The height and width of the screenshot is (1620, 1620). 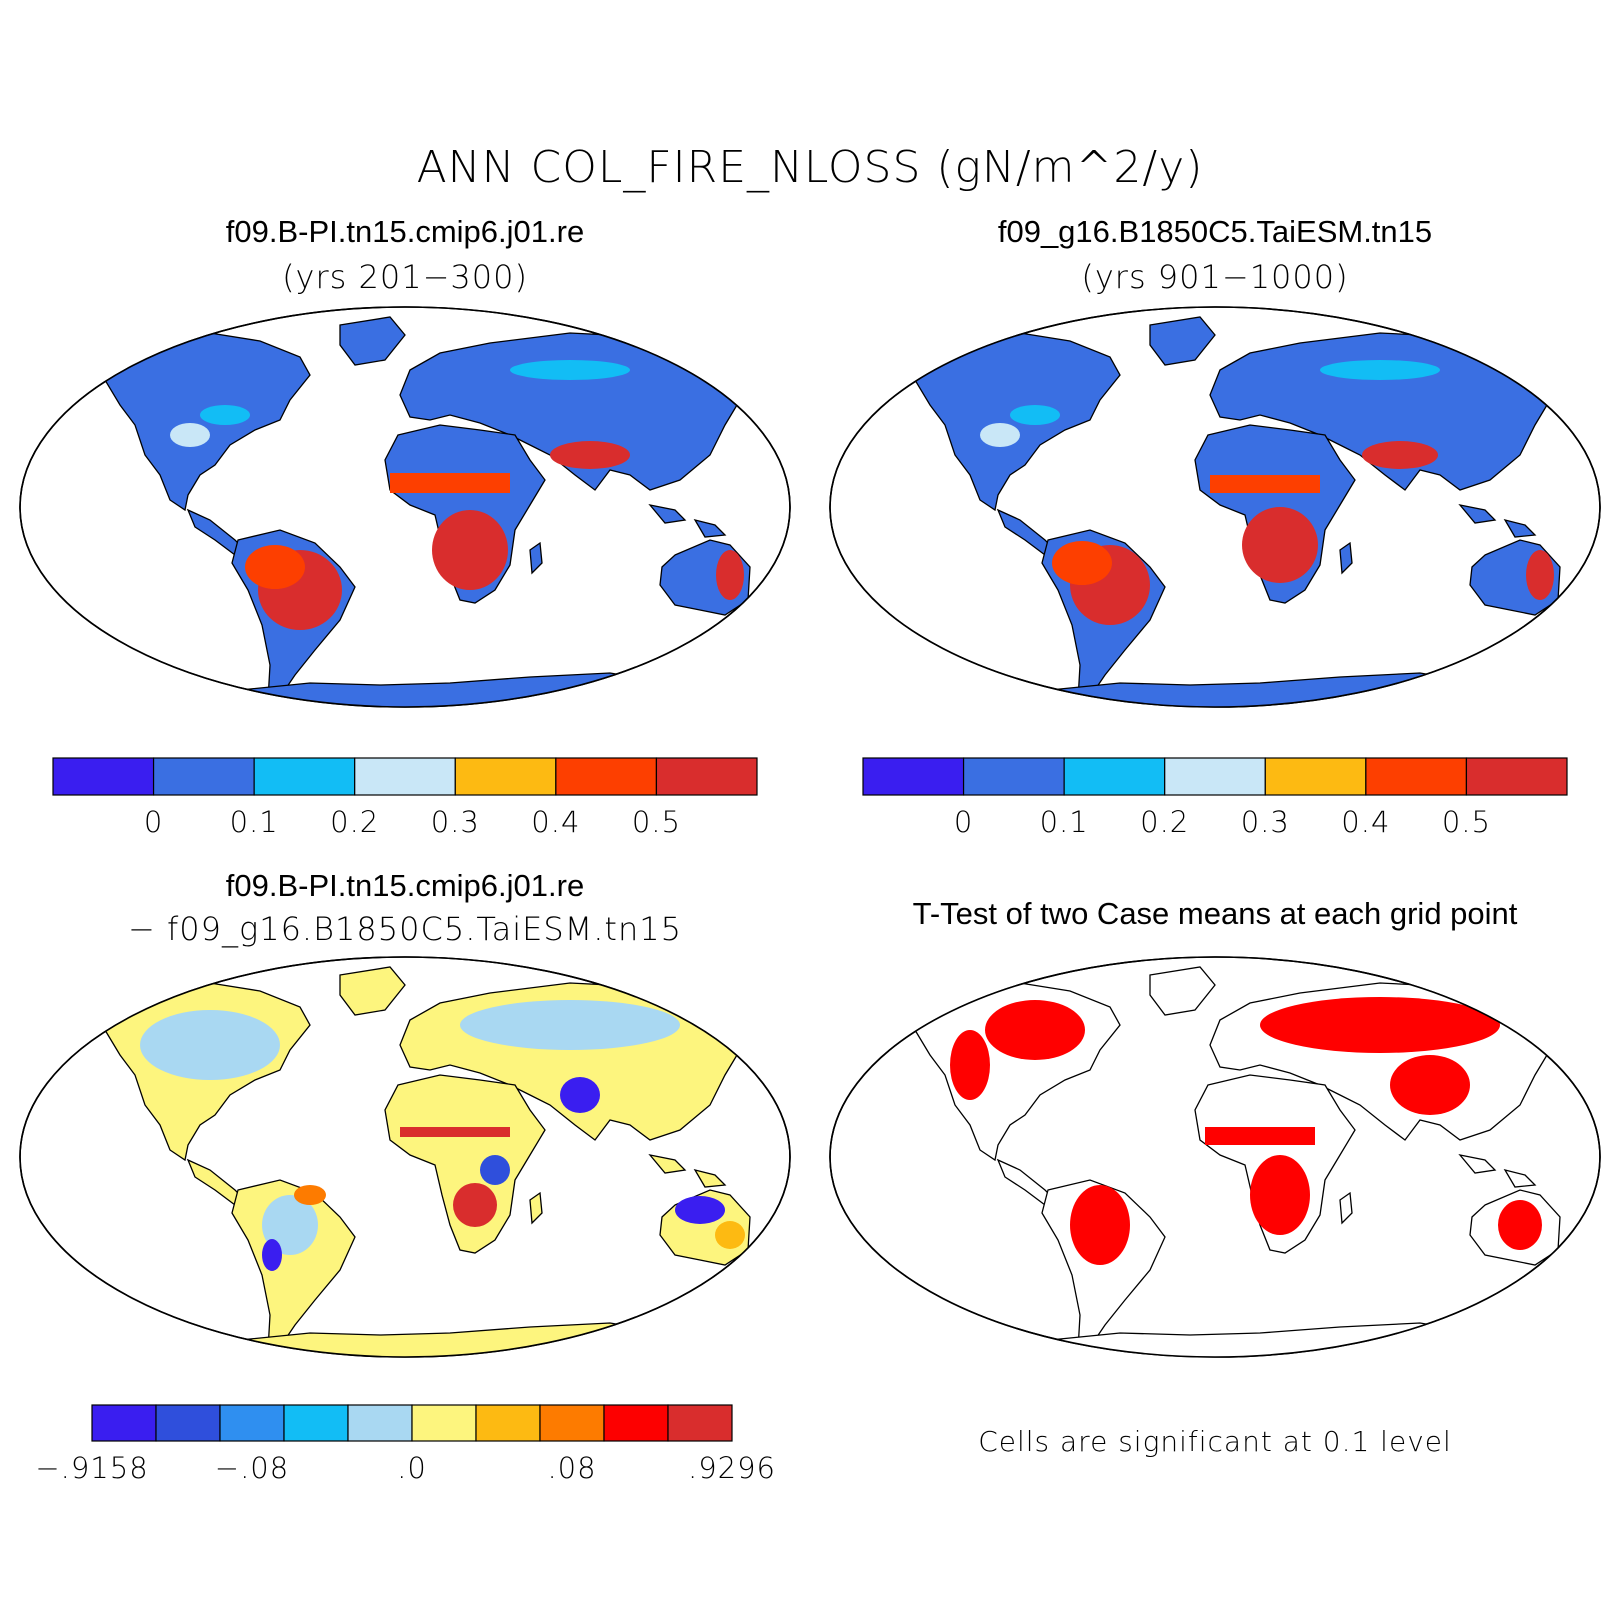 What do you see at coordinates (252, 1468) in the screenshot?
I see `diff-colorbar-label: −.08` at bounding box center [252, 1468].